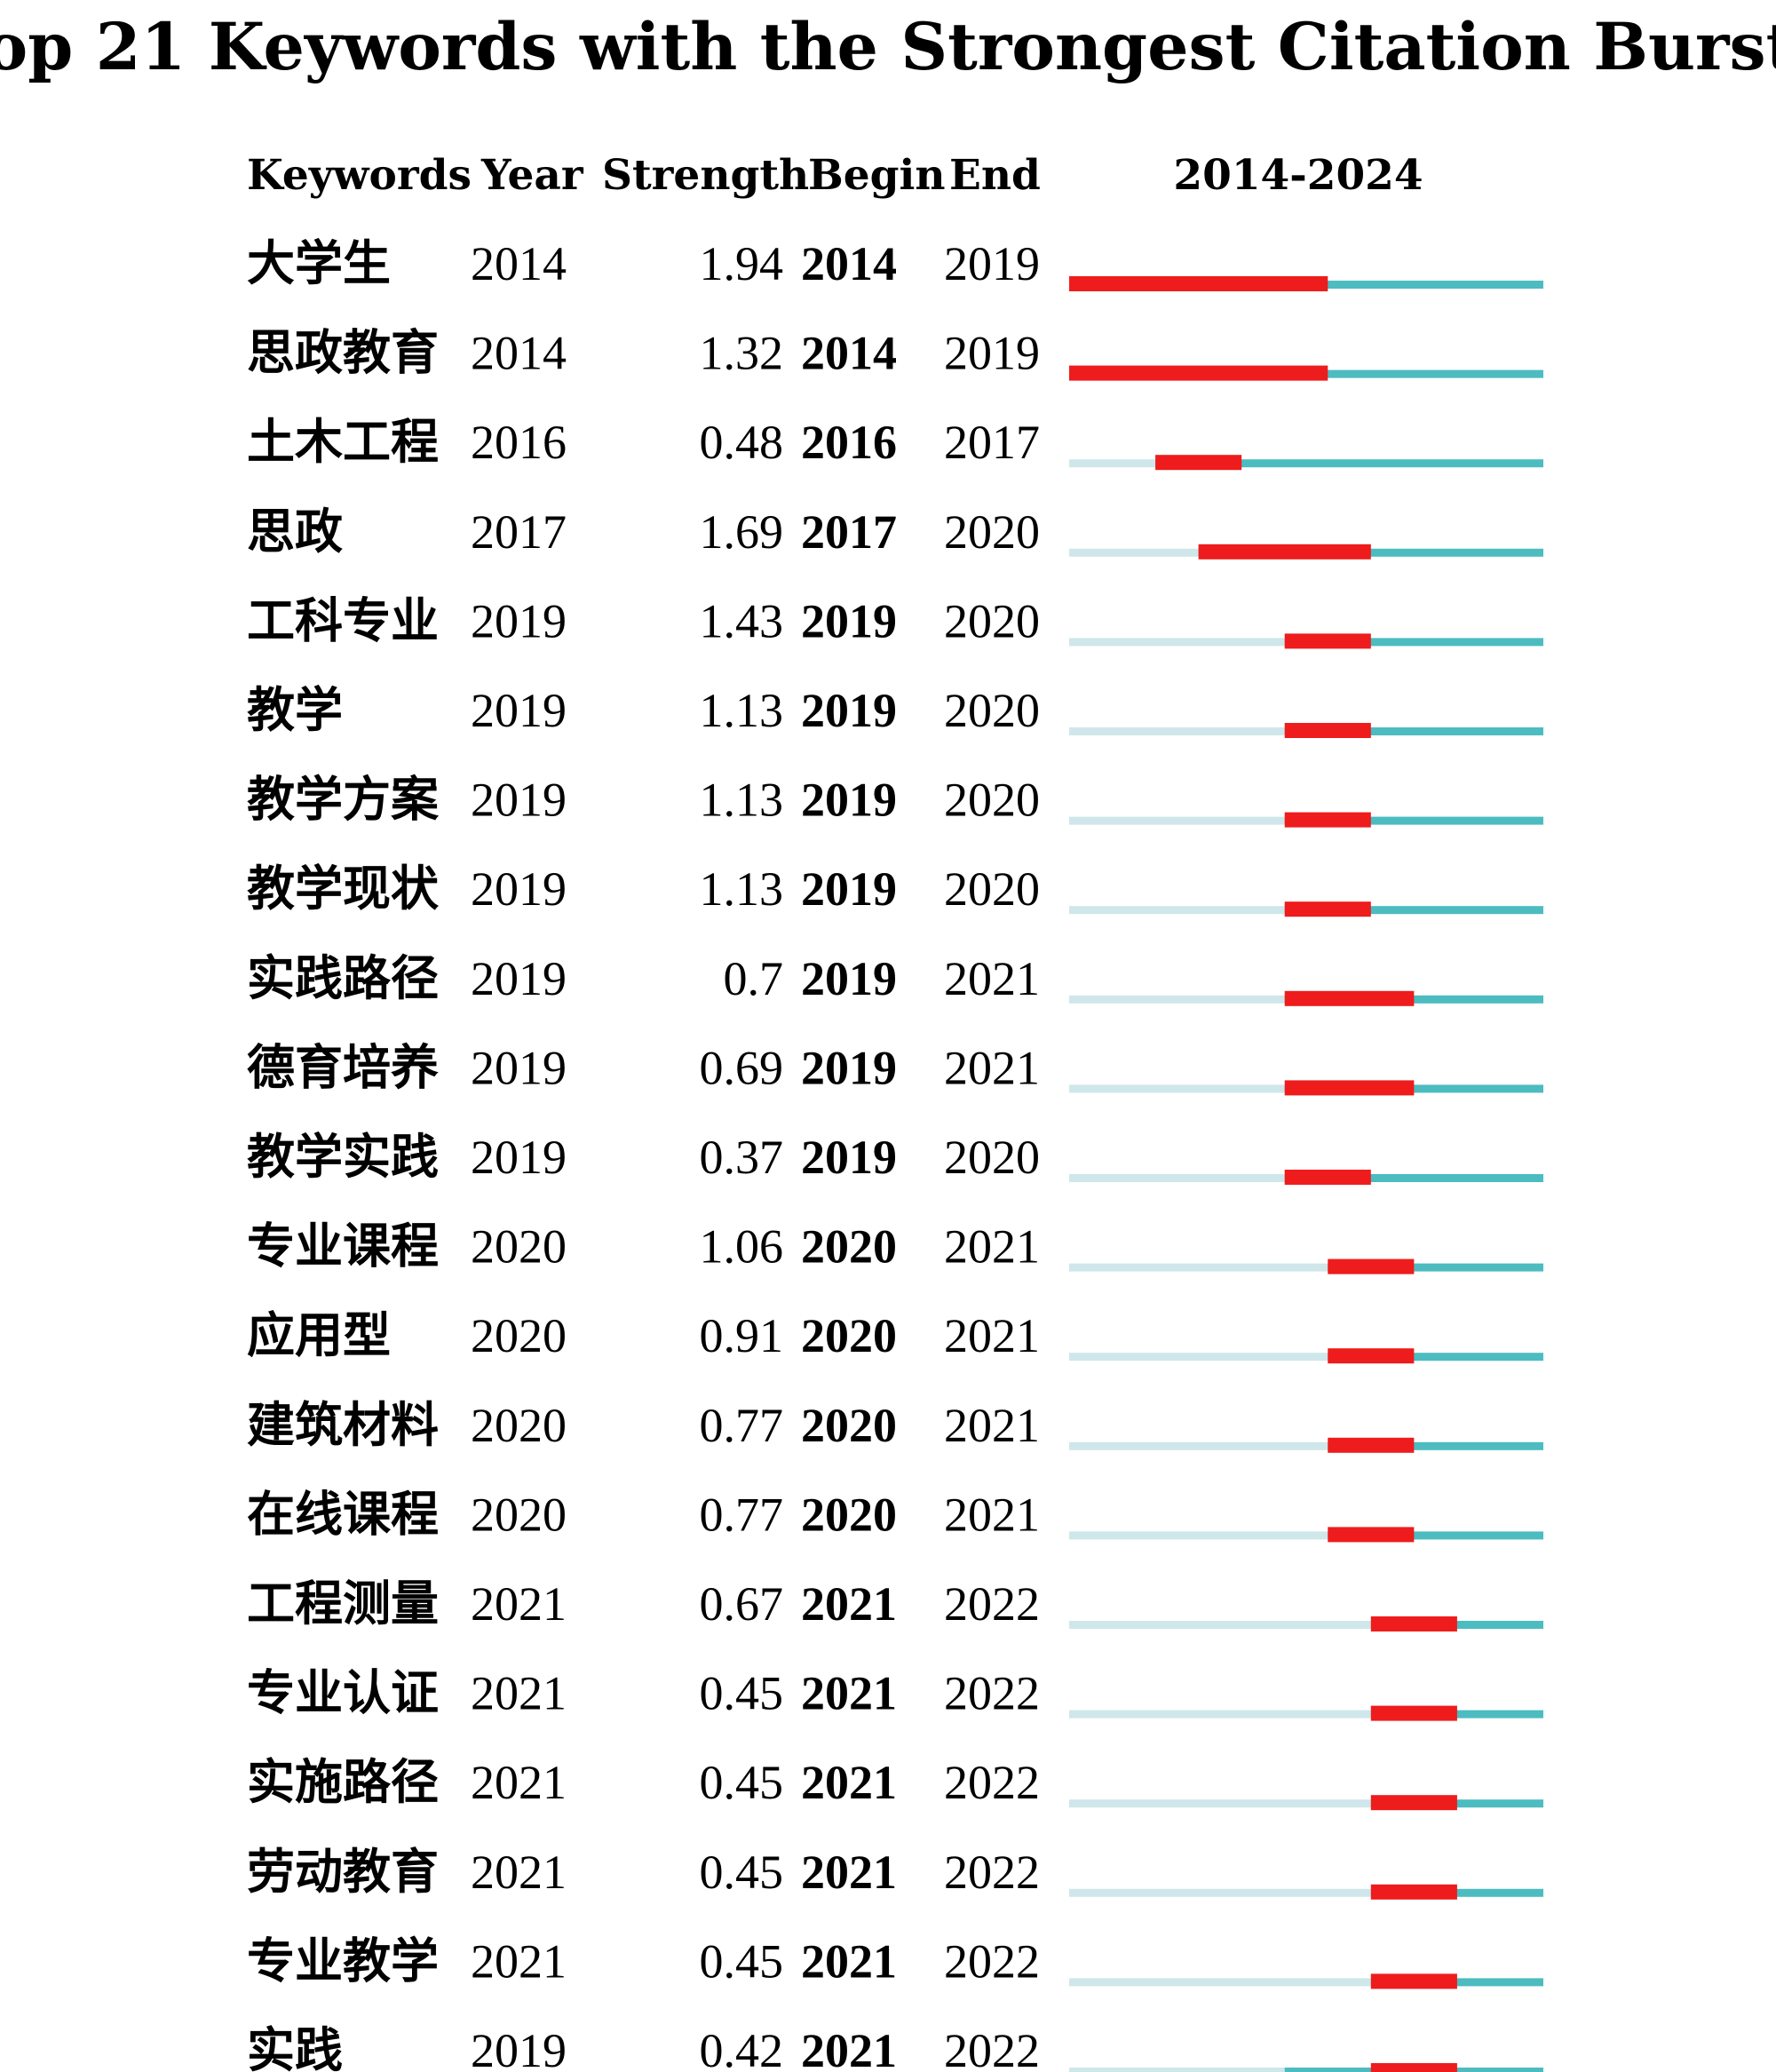 The height and width of the screenshot is (2072, 1776). What do you see at coordinates (359, 175) in the screenshot?
I see `header-keywords: Keywords` at bounding box center [359, 175].